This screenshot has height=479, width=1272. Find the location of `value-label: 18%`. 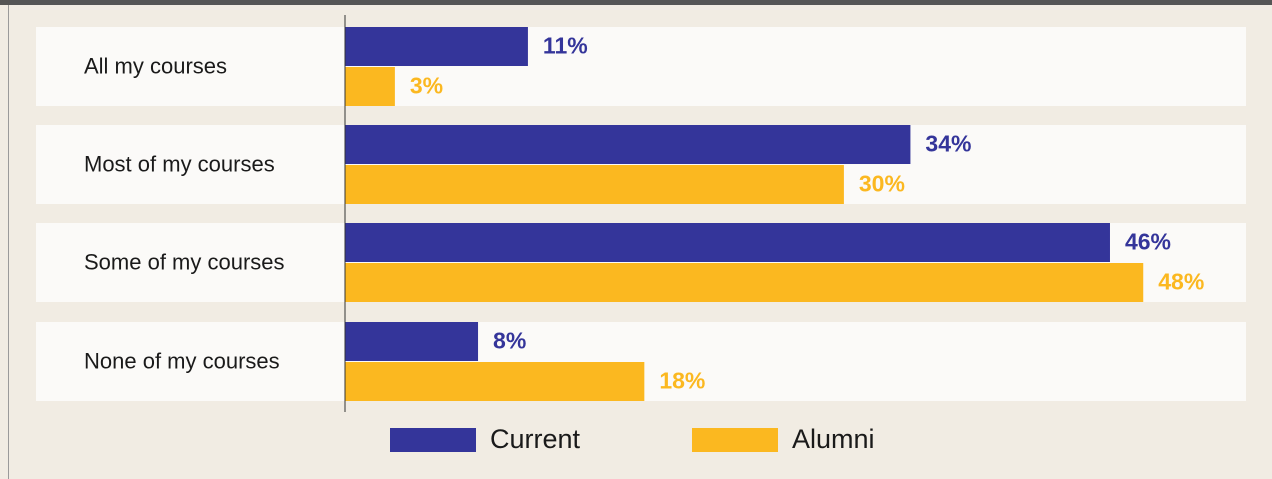

value-label: 18% is located at coordinates (682, 381).